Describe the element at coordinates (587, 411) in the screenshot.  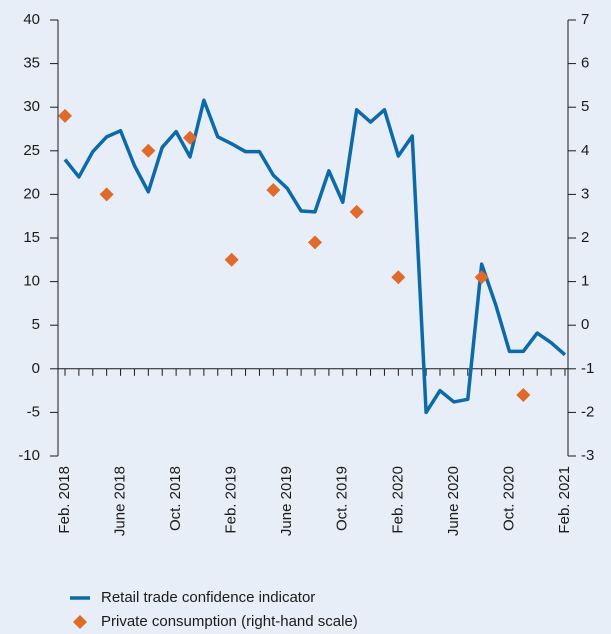
I see `y2-tick-label: -2` at that location.